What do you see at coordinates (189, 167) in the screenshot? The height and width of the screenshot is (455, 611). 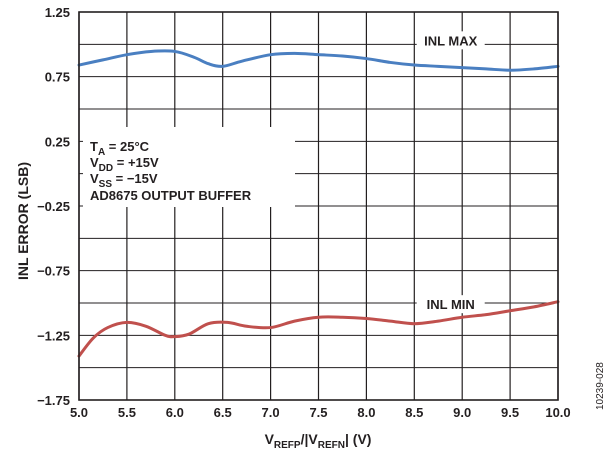 I see `annotation-background` at bounding box center [189, 167].